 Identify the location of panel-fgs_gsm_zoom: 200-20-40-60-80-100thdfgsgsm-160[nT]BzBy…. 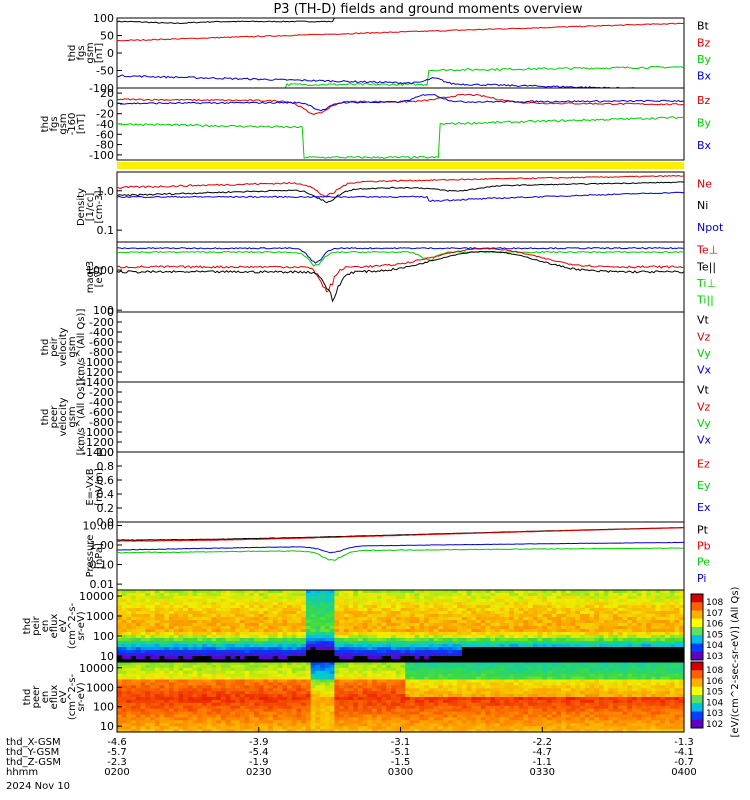
(376, 124).